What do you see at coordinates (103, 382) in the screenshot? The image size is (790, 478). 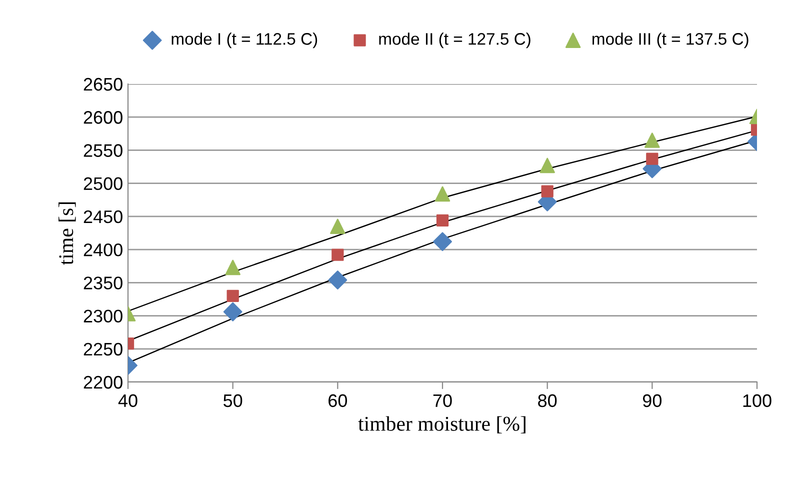 I see `y-tick-label: 2200` at bounding box center [103, 382].